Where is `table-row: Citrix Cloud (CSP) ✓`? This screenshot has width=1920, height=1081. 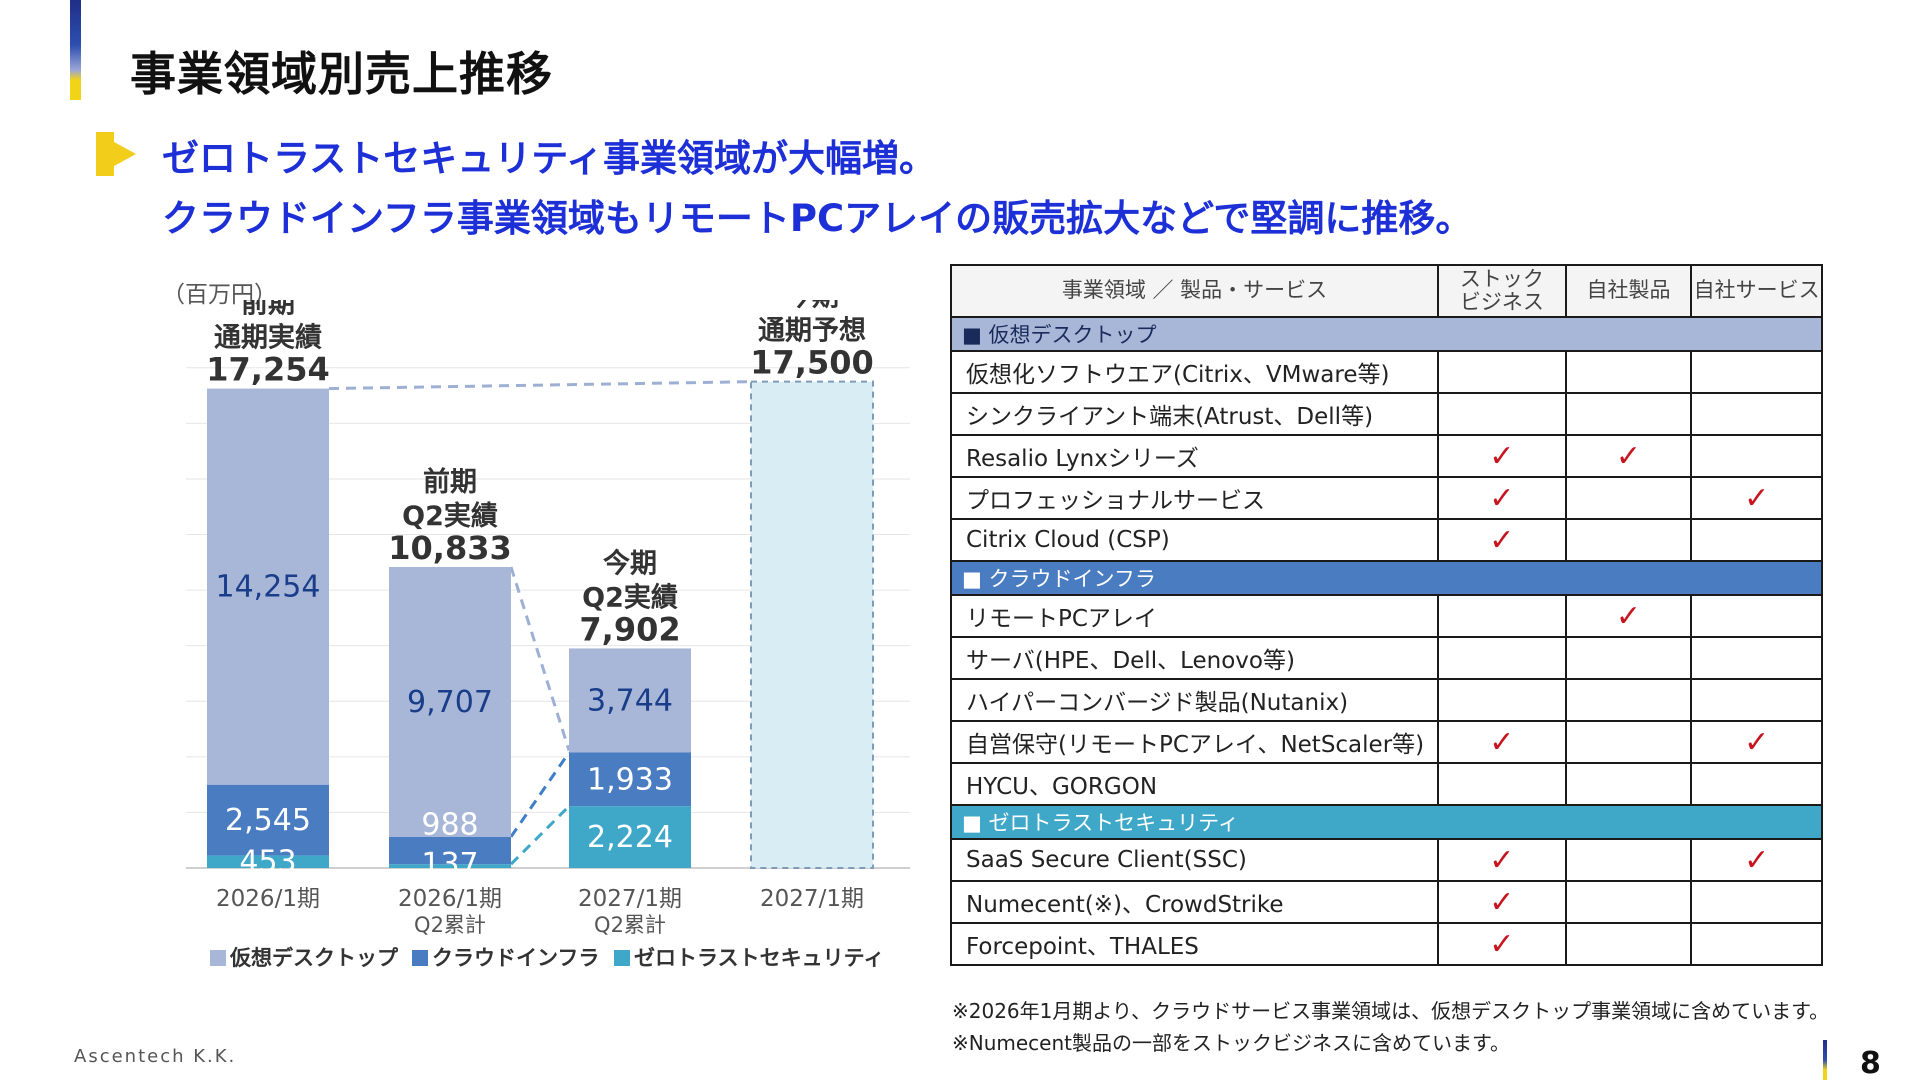 table-row: Citrix Cloud (CSP) ✓ is located at coordinates (1386, 540).